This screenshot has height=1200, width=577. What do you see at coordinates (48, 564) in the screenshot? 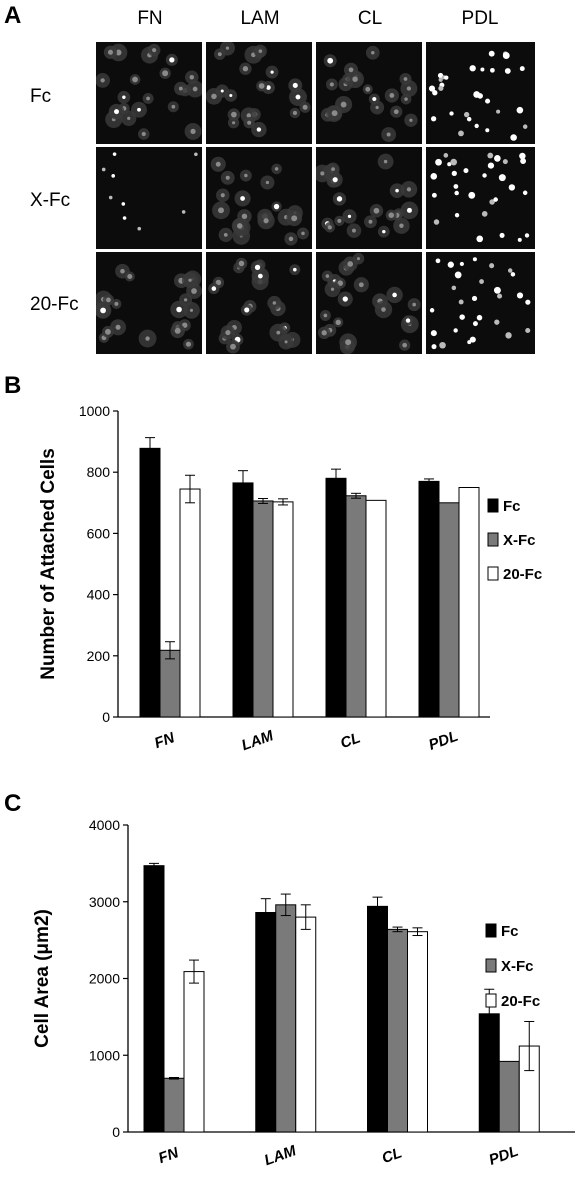
I see `y-axis-title: Number of Attached Cells` at bounding box center [48, 564].